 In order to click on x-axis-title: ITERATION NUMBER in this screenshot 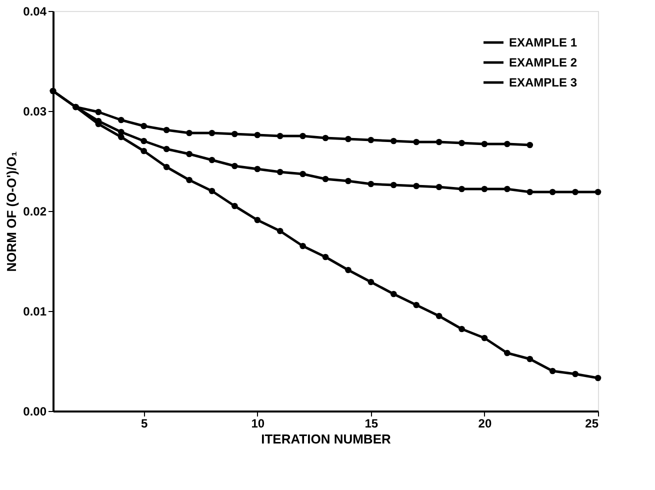, I will do `click(326, 439)`.